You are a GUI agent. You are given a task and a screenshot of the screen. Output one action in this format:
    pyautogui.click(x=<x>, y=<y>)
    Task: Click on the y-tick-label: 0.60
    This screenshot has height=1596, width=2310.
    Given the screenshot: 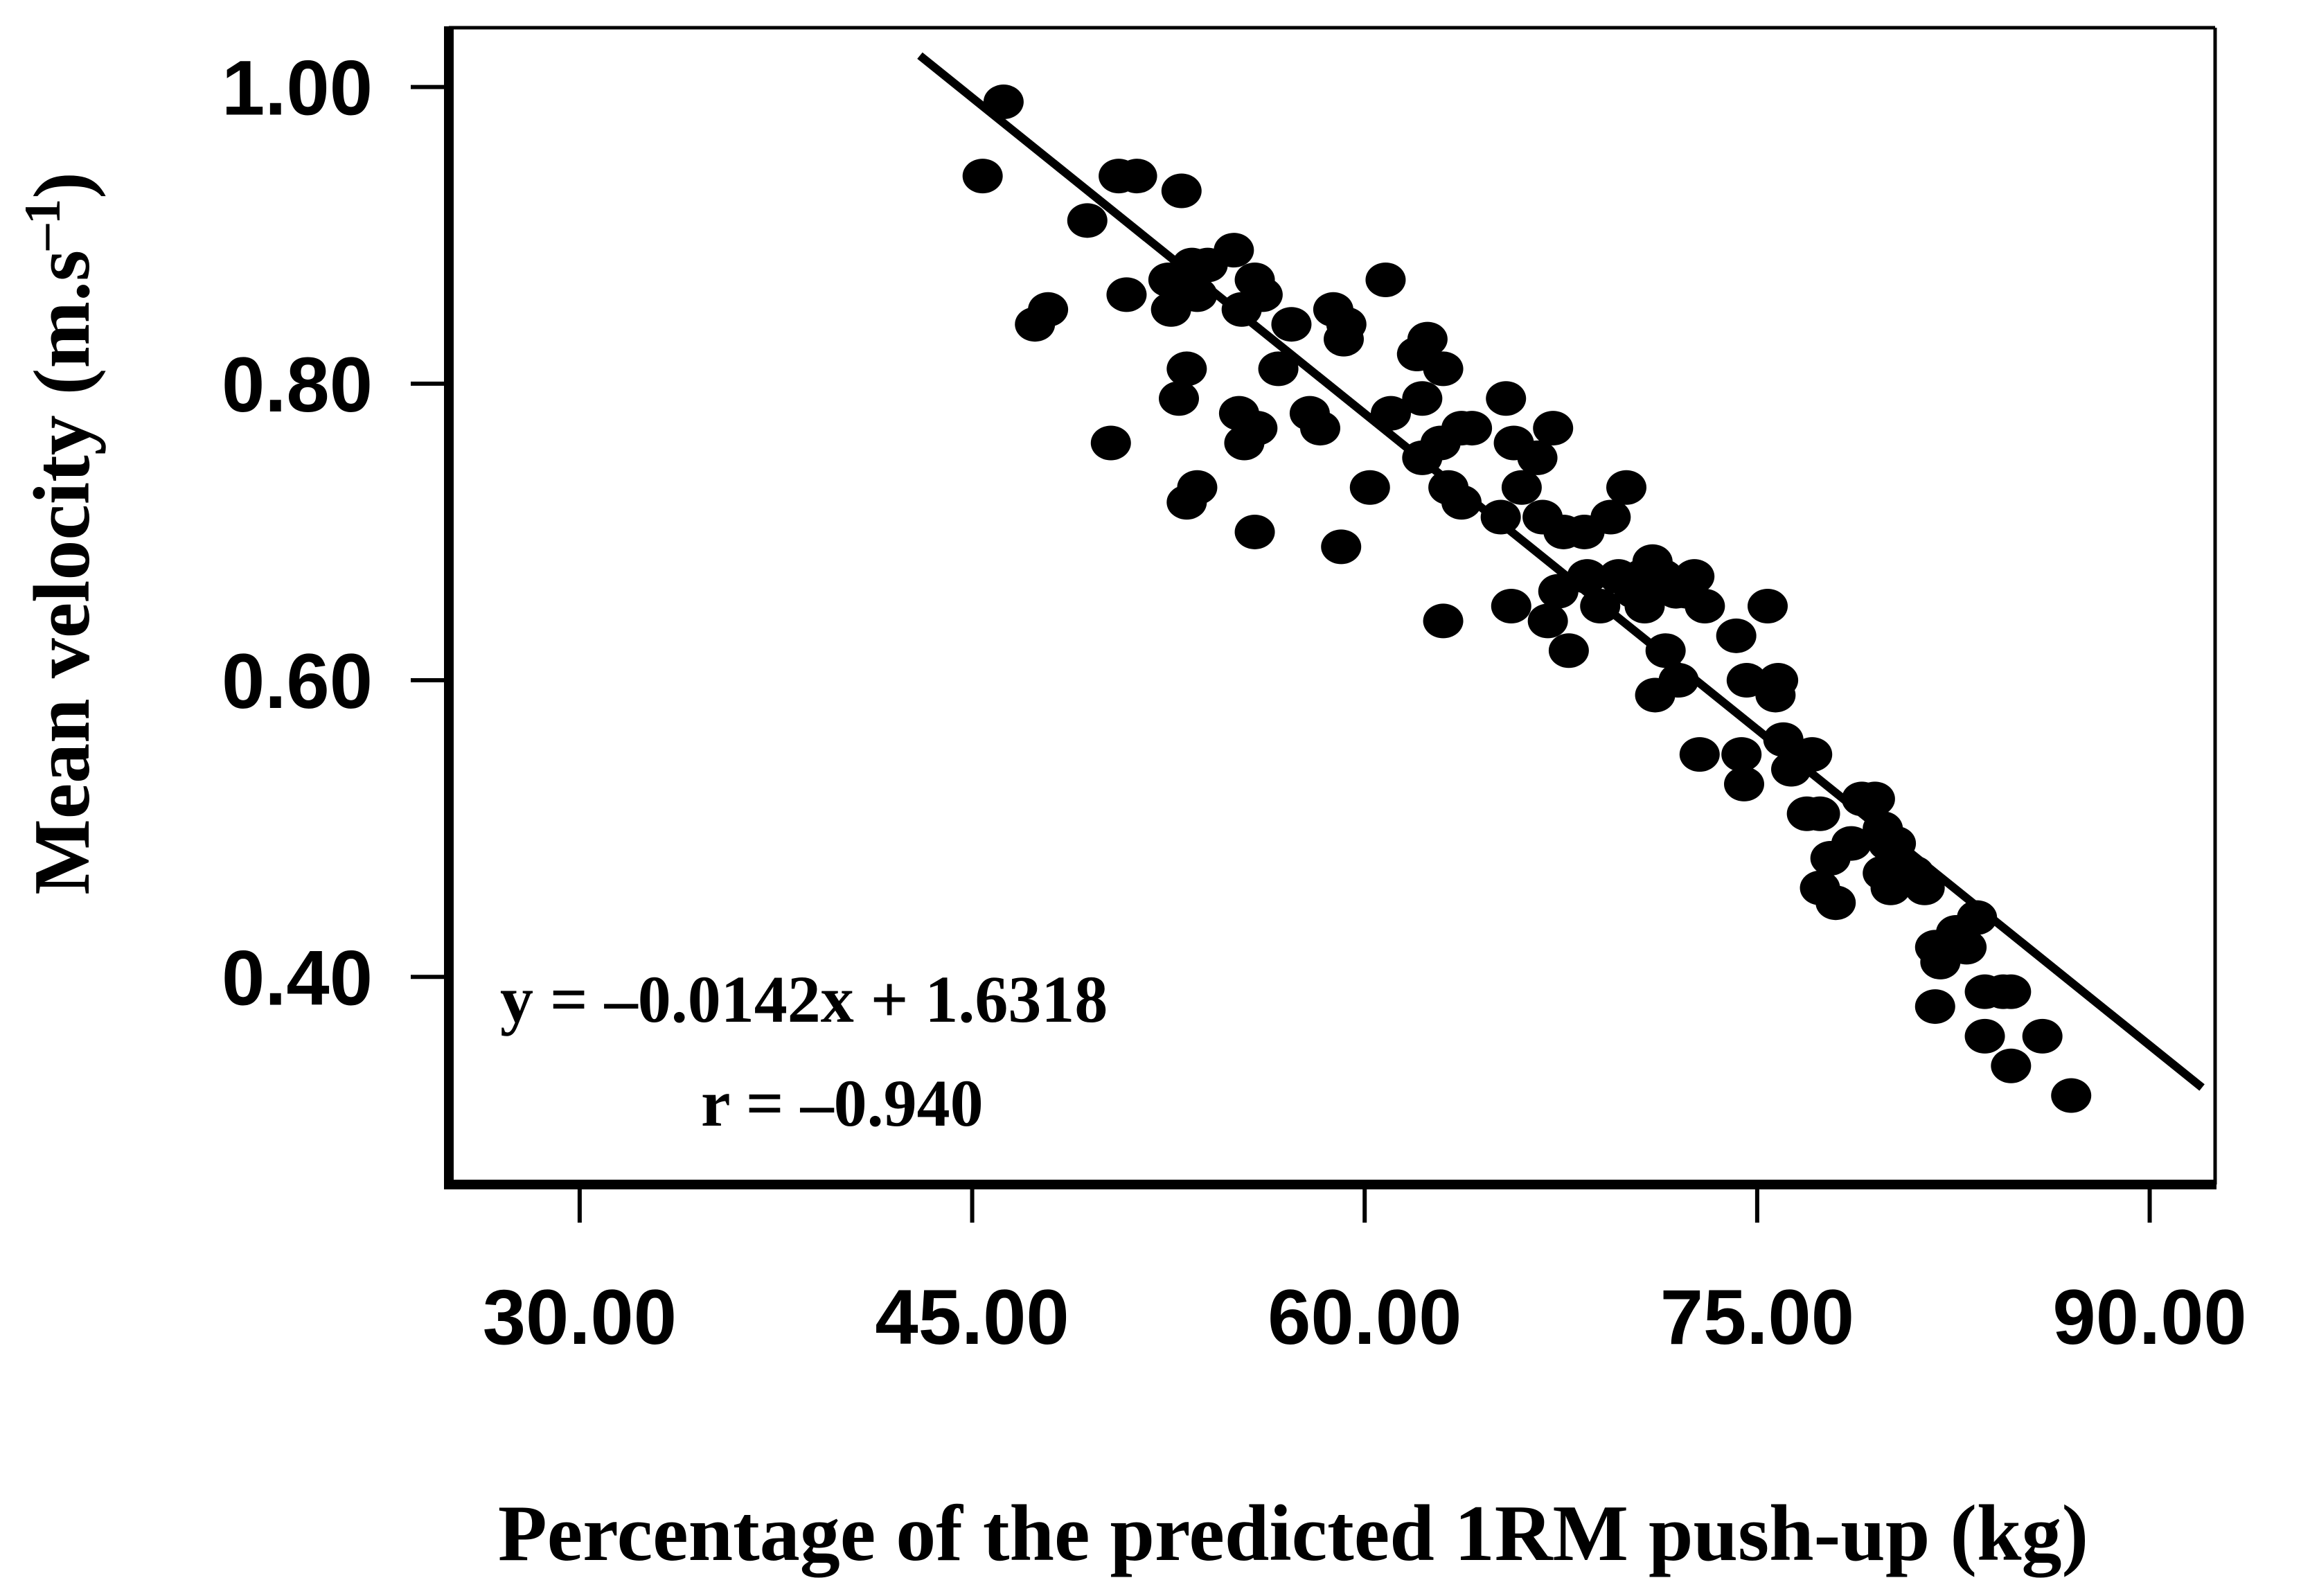 What is the action you would take?
    pyautogui.click(x=297, y=681)
    